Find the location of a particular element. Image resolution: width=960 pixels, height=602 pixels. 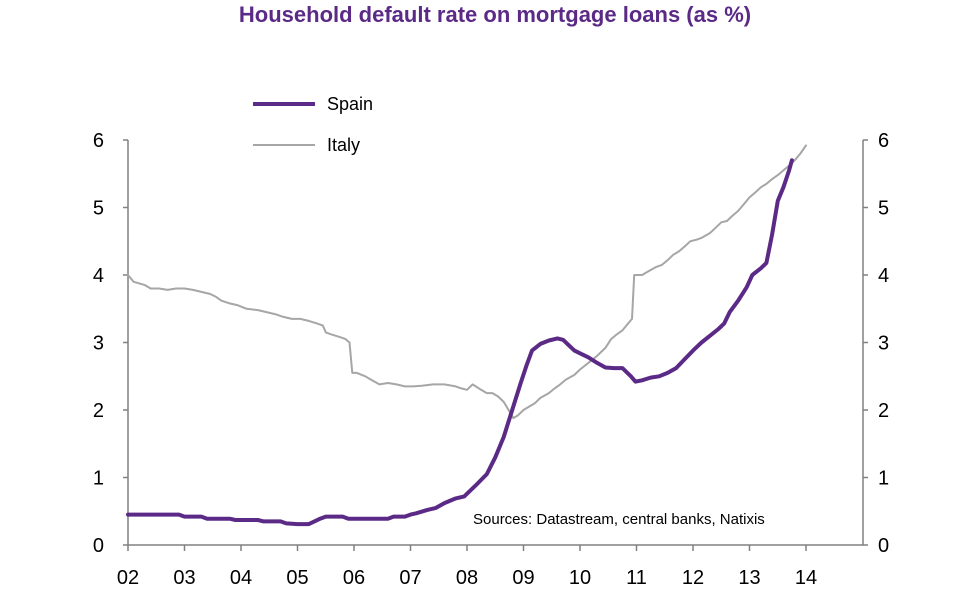

y-tick-label-left: 2 is located at coordinates (98, 411).